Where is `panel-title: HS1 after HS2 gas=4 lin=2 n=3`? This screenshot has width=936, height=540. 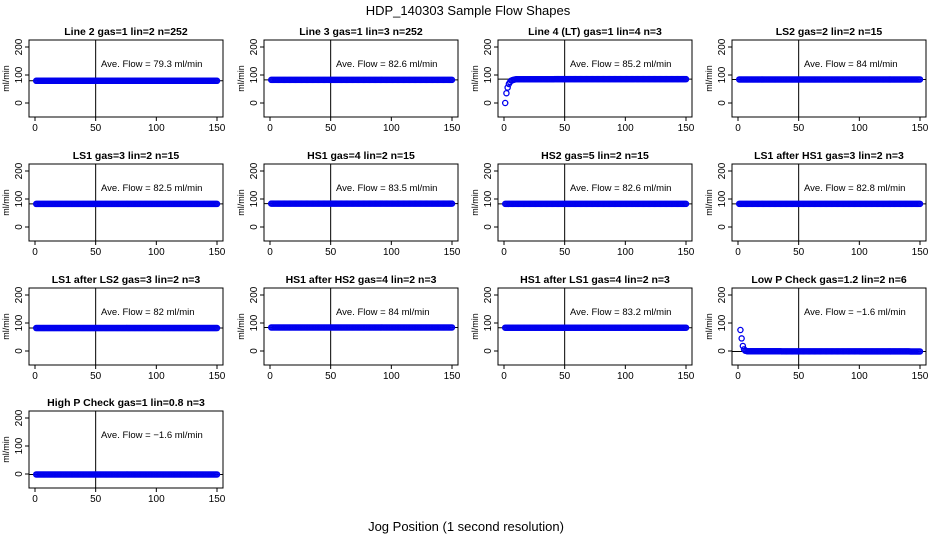
panel-title: HS1 after HS2 gas=4 lin=2 n=3 is located at coordinates (361, 280).